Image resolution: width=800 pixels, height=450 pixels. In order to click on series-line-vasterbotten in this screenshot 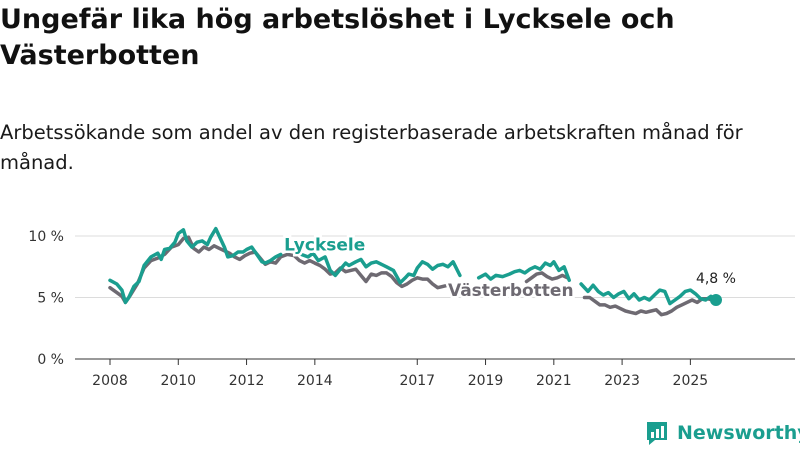, I will do `click(279, 270)`.